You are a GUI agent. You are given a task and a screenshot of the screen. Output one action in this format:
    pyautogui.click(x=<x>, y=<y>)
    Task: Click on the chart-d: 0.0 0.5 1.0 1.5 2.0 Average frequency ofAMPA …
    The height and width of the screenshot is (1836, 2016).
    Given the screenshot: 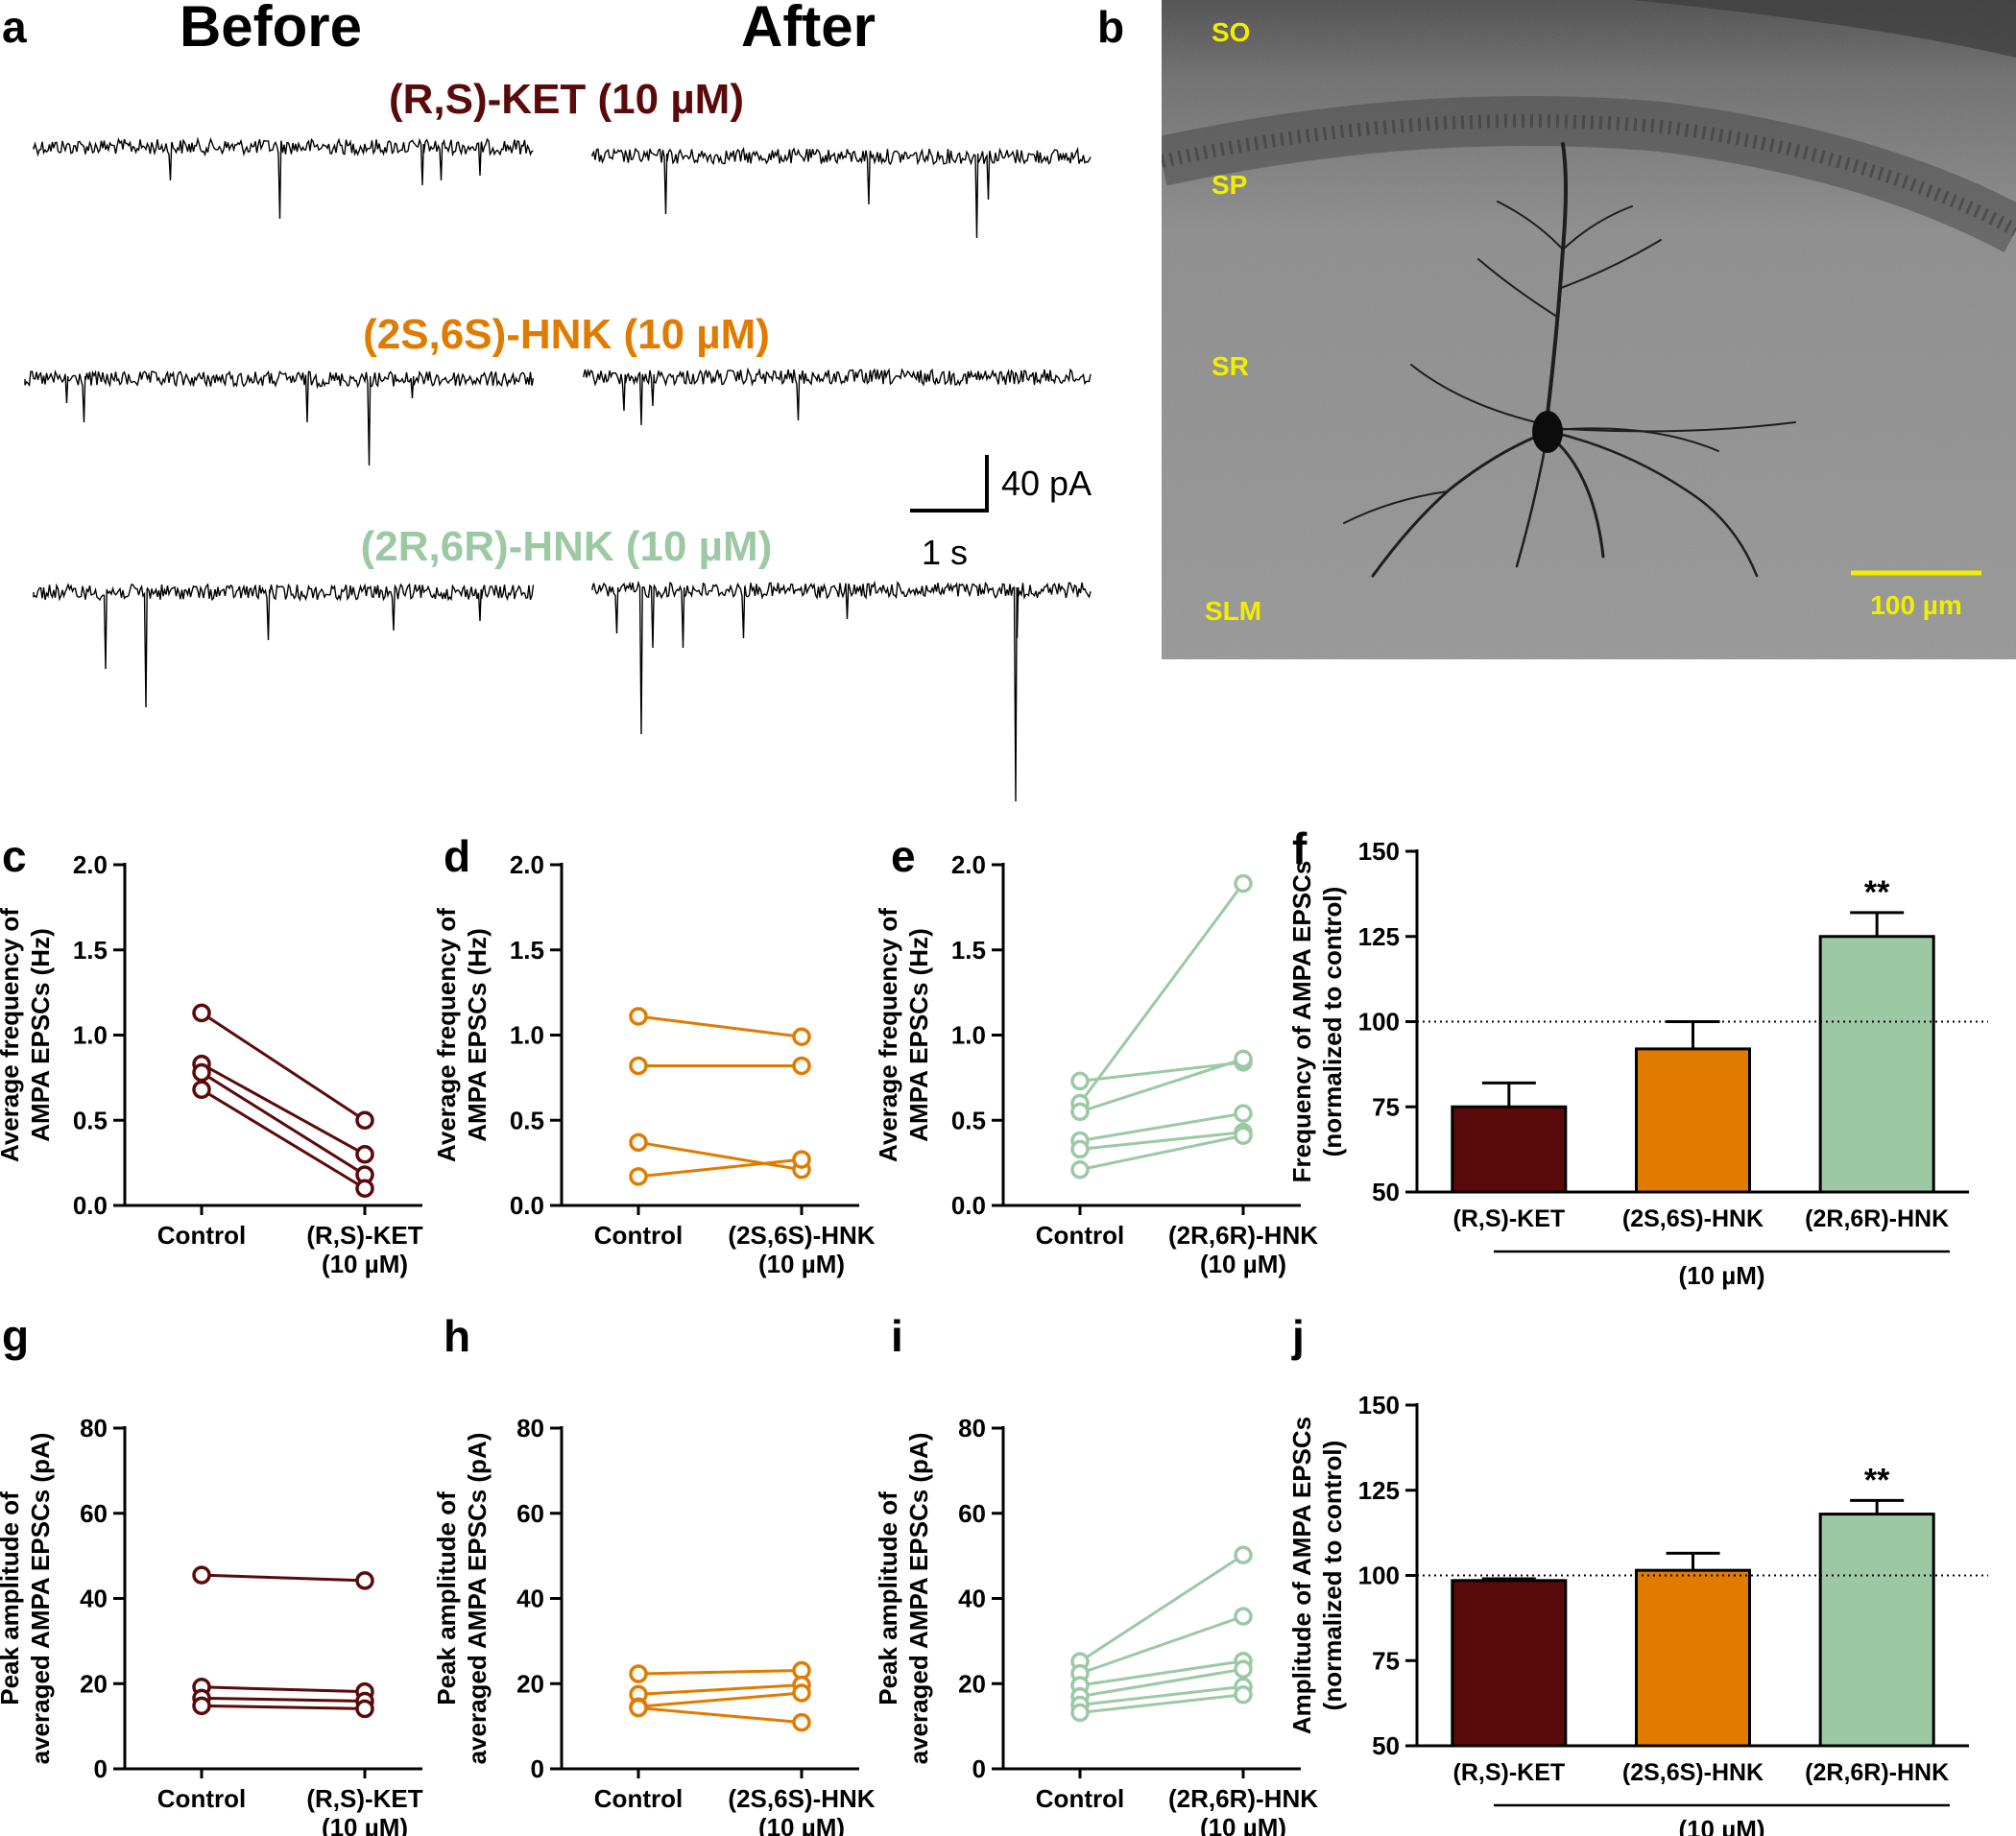 What is the action you would take?
    pyautogui.click(x=654, y=1064)
    